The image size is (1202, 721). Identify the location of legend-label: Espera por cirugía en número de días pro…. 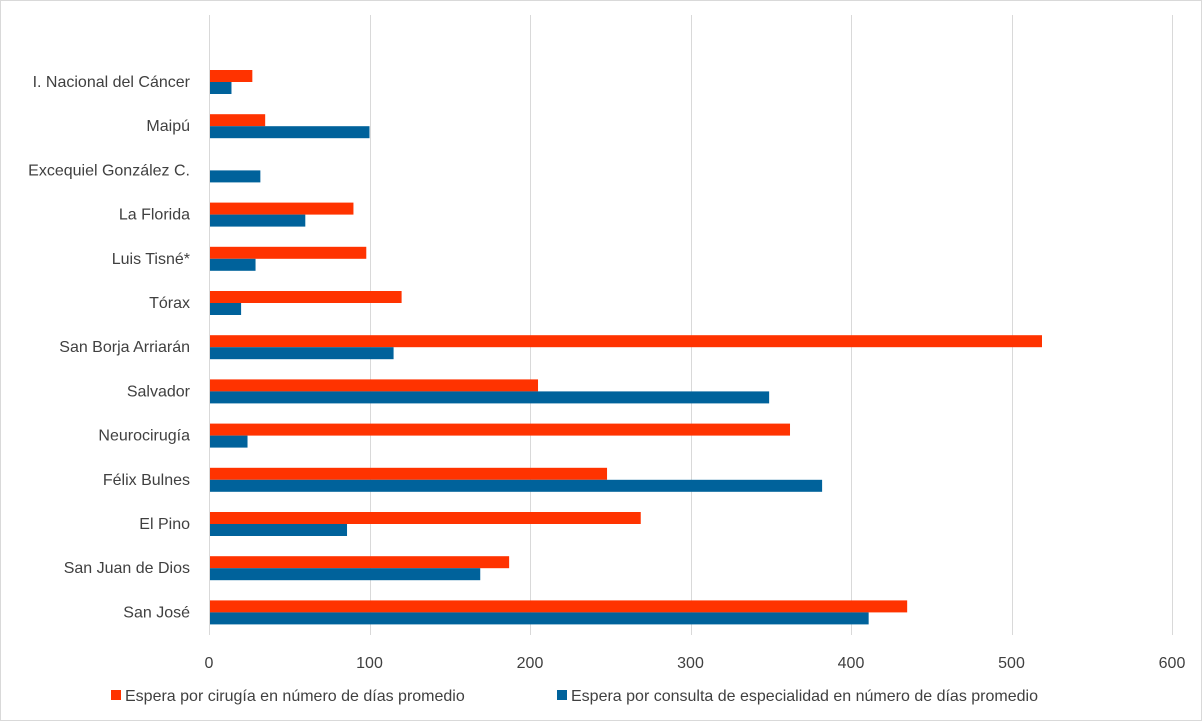
(295, 696).